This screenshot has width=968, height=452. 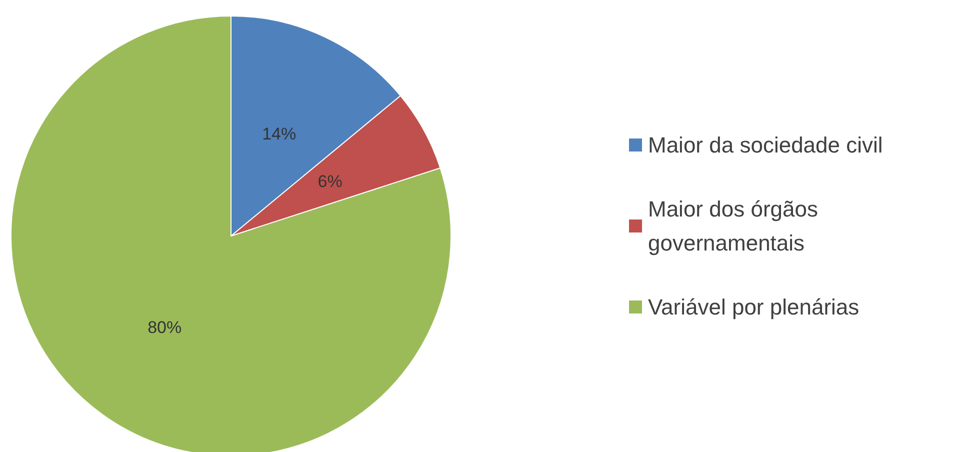 I want to click on data-label: 14%, so click(x=279, y=134).